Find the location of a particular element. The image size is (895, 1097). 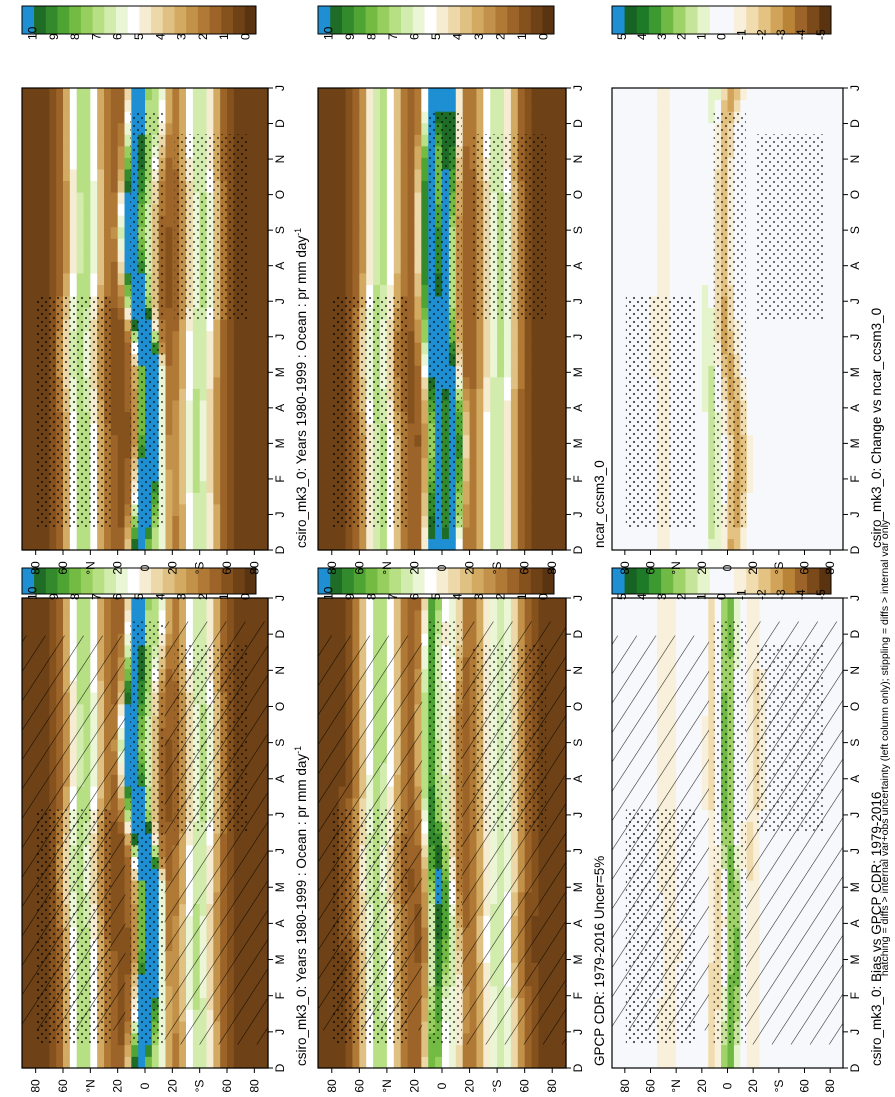

x-tick-label: J is located at coordinates (578, 1032).